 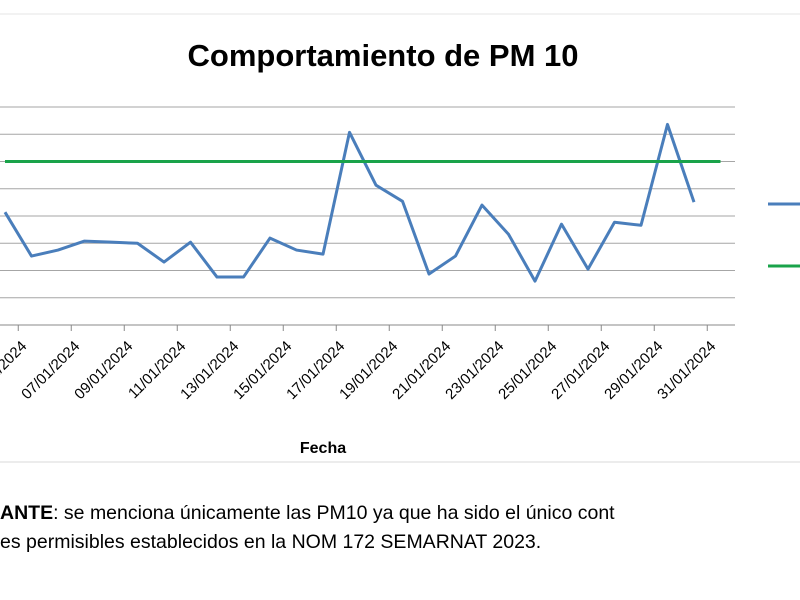 I want to click on x-axis-title: Fecha, so click(x=323, y=448).